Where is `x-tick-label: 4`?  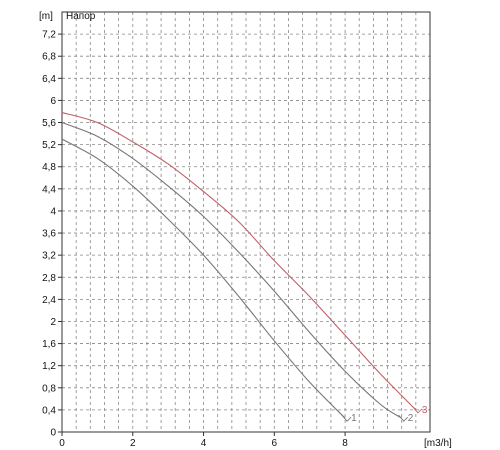
x-tick-label: 4 is located at coordinates (204, 443).